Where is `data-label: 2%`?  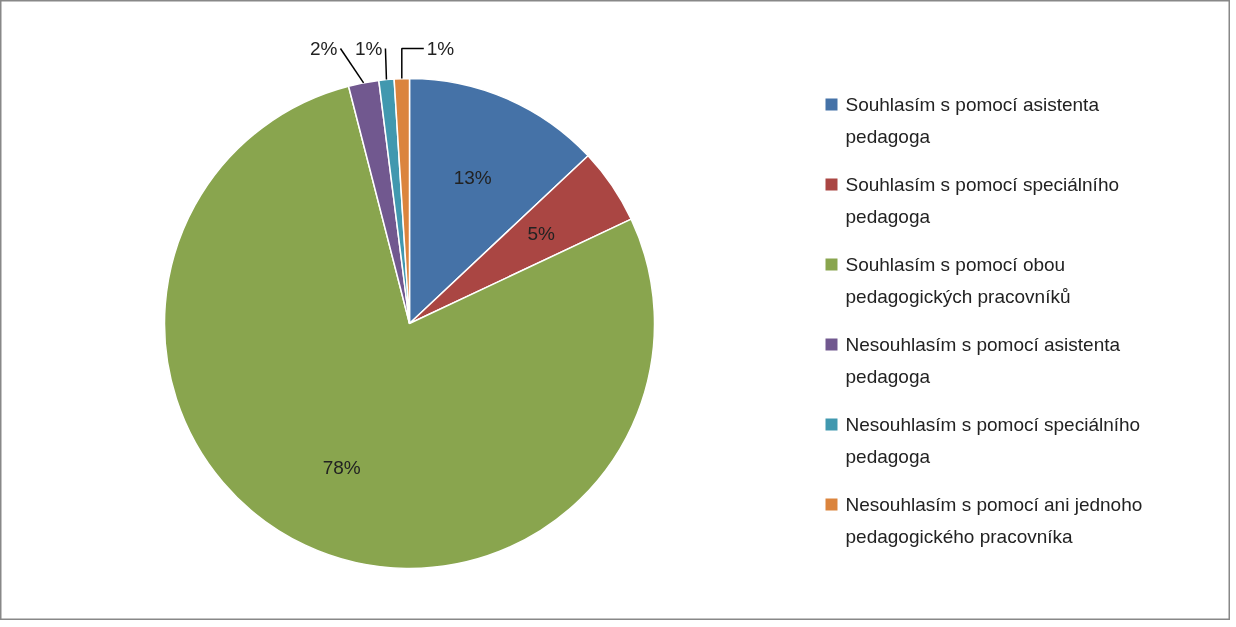
data-label: 2% is located at coordinates (323, 48).